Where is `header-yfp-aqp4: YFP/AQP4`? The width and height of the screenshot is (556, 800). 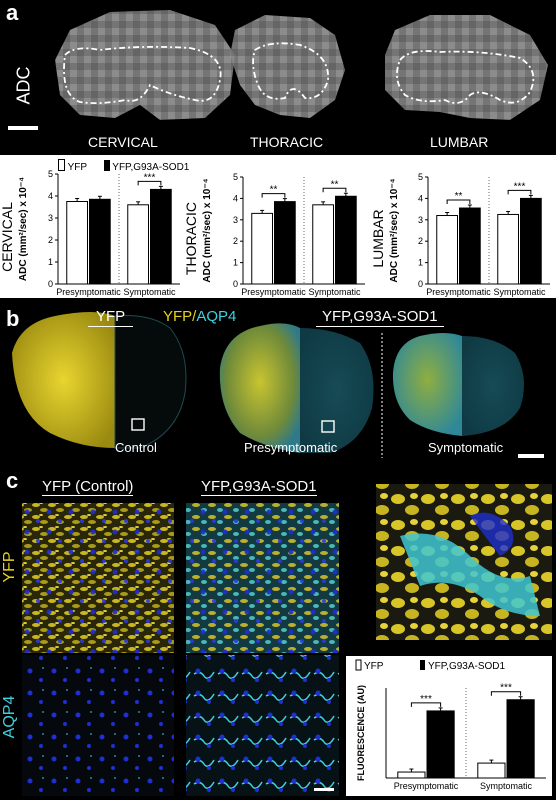
header-yfp-aqp4: YFP/AQP4 is located at coordinates (199, 316).